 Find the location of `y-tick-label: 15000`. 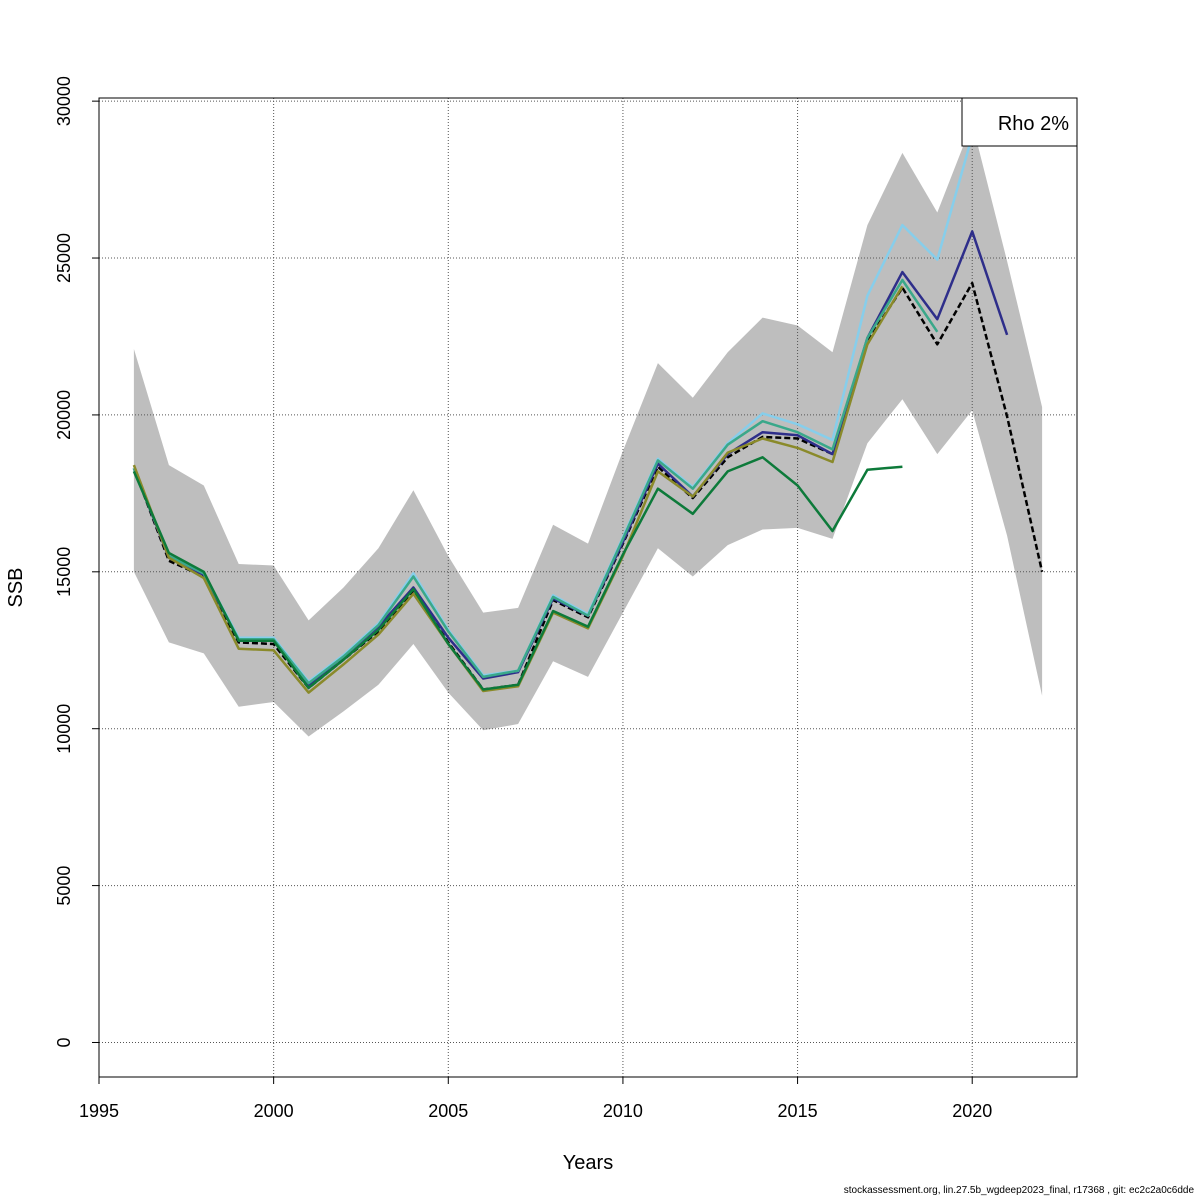

y-tick-label: 15000 is located at coordinates (64, 572).